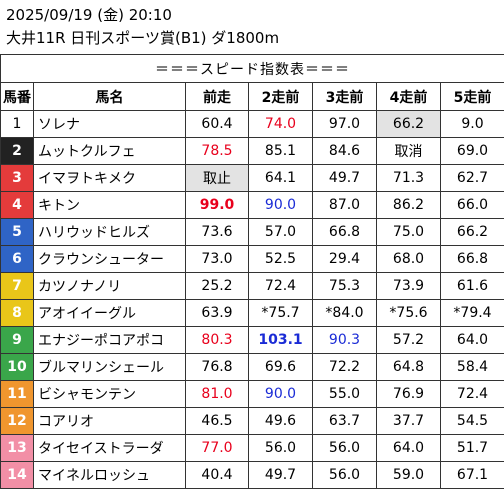 The image size is (504, 489). What do you see at coordinates (409, 340) in the screenshot?
I see `speed-index-cell: 57.2` at bounding box center [409, 340].